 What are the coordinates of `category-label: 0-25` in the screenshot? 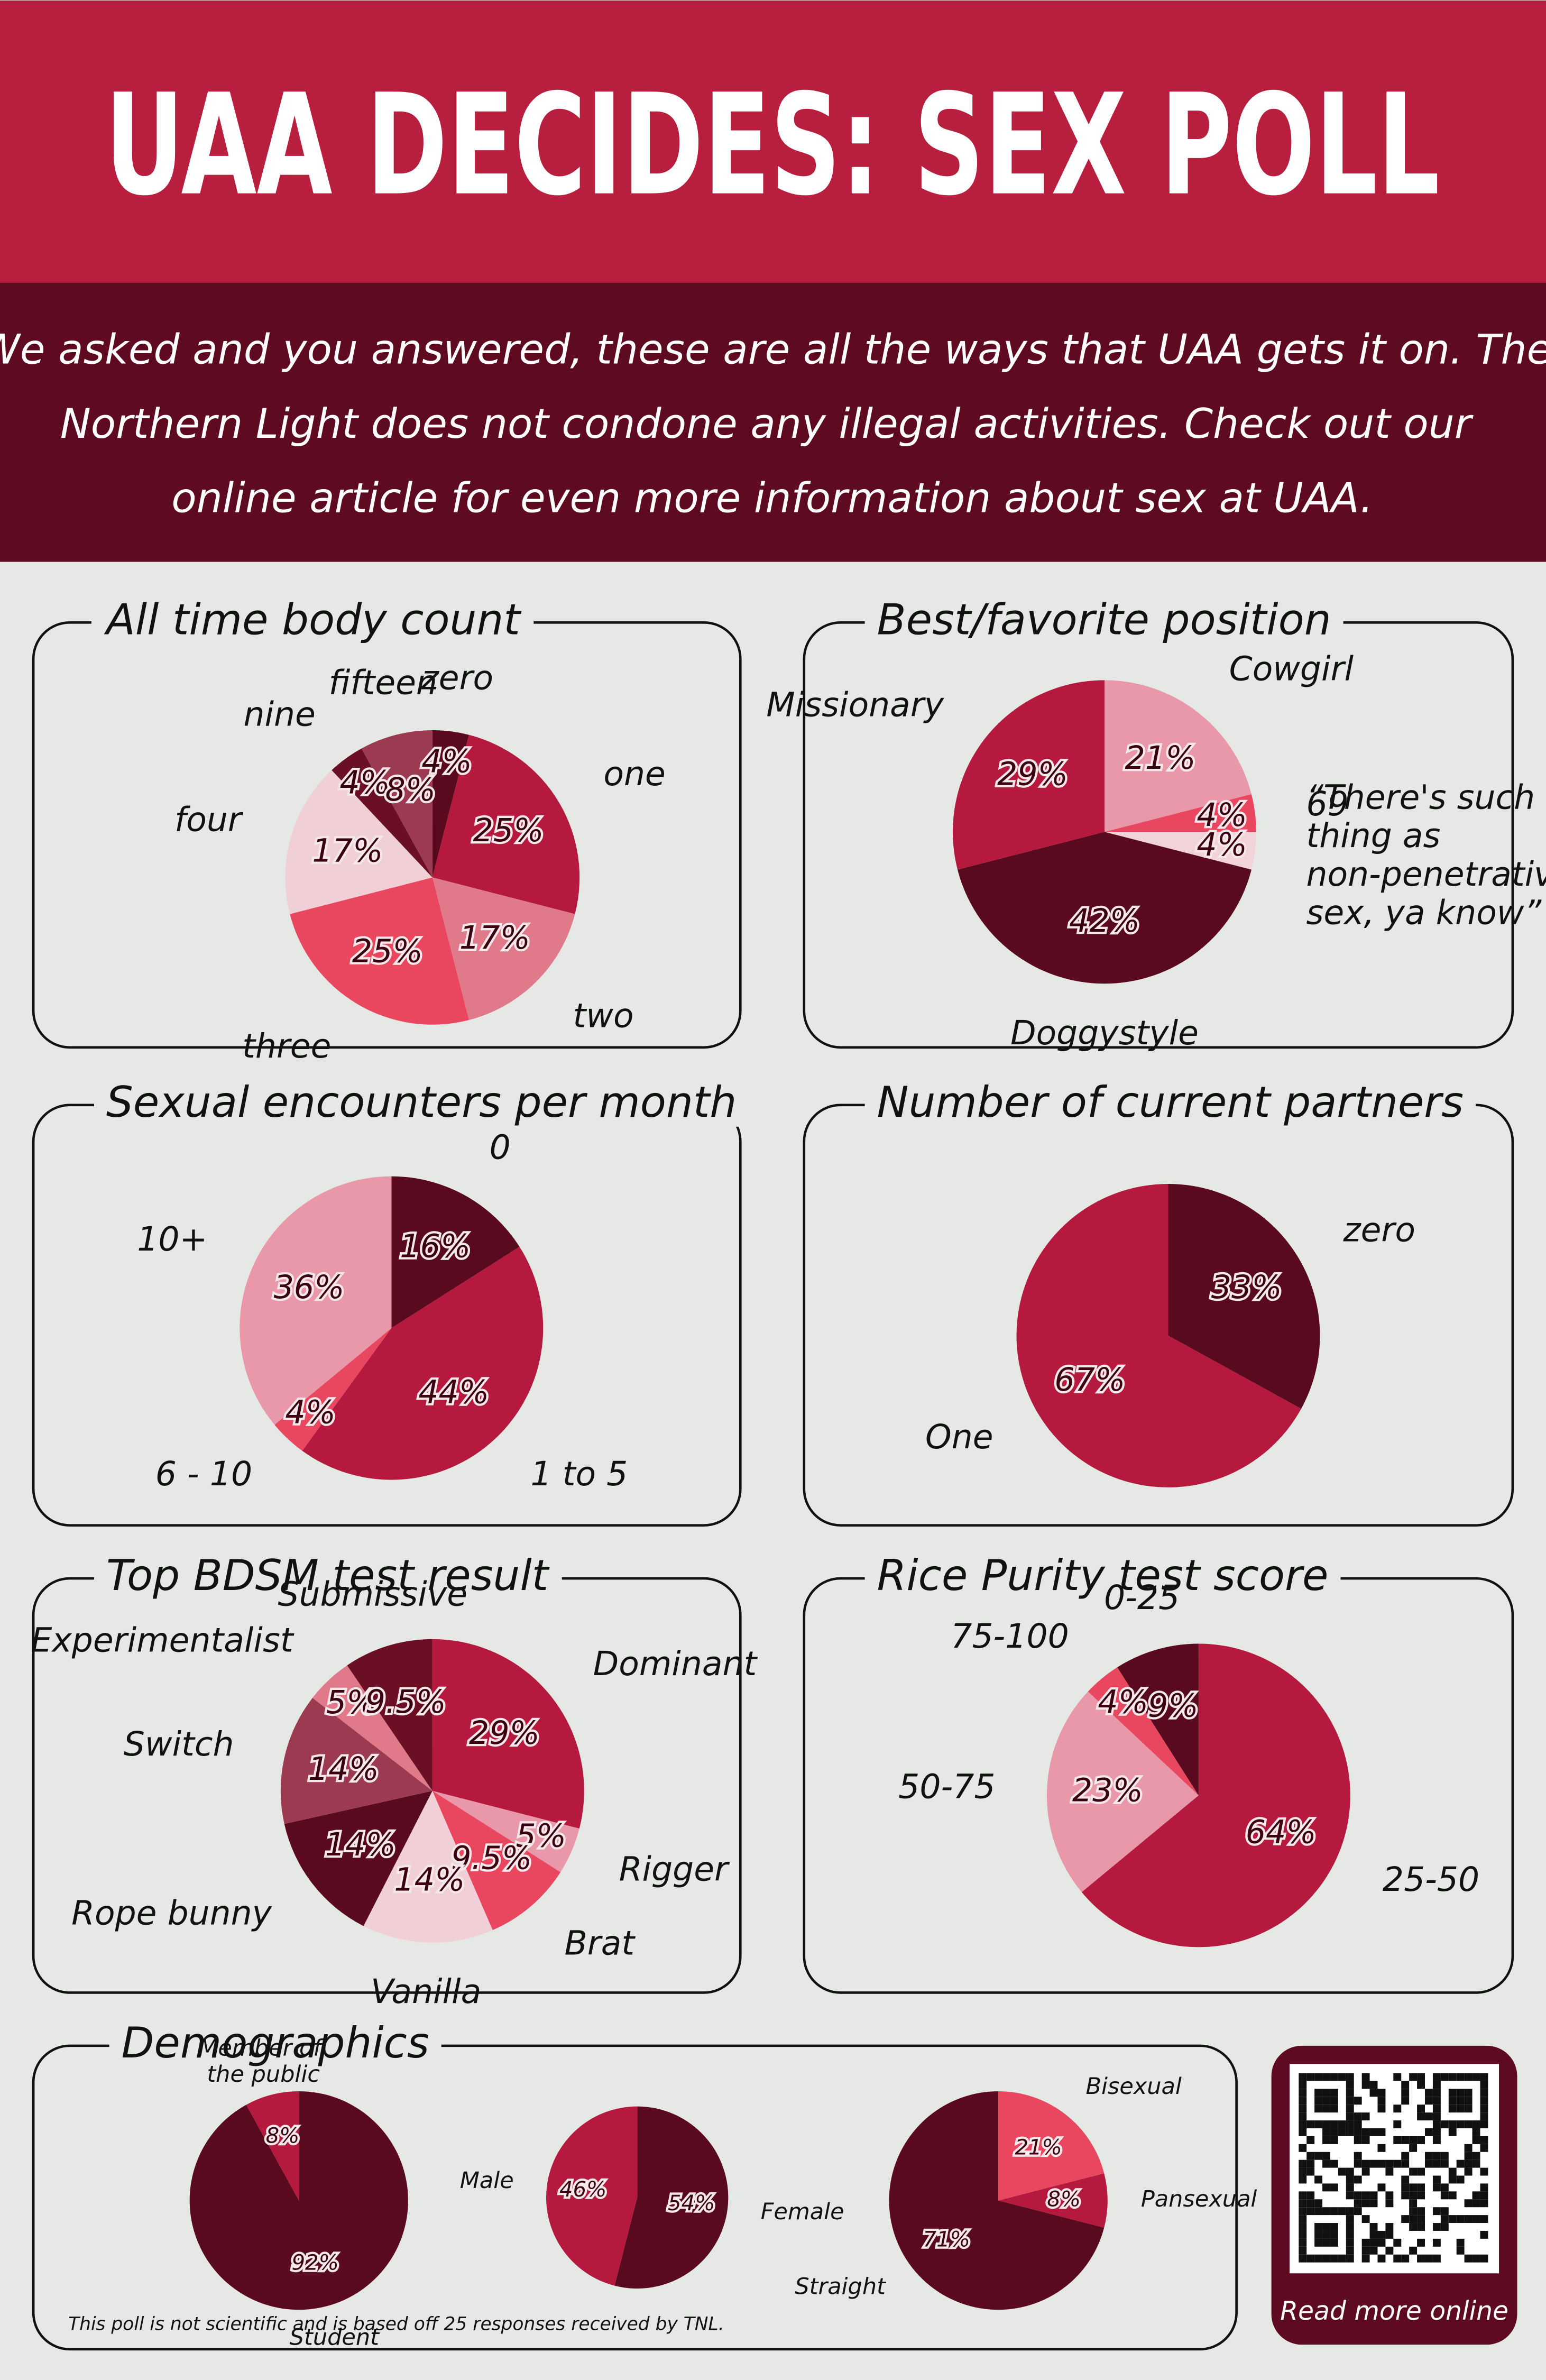 It's located at (1142, 1597).